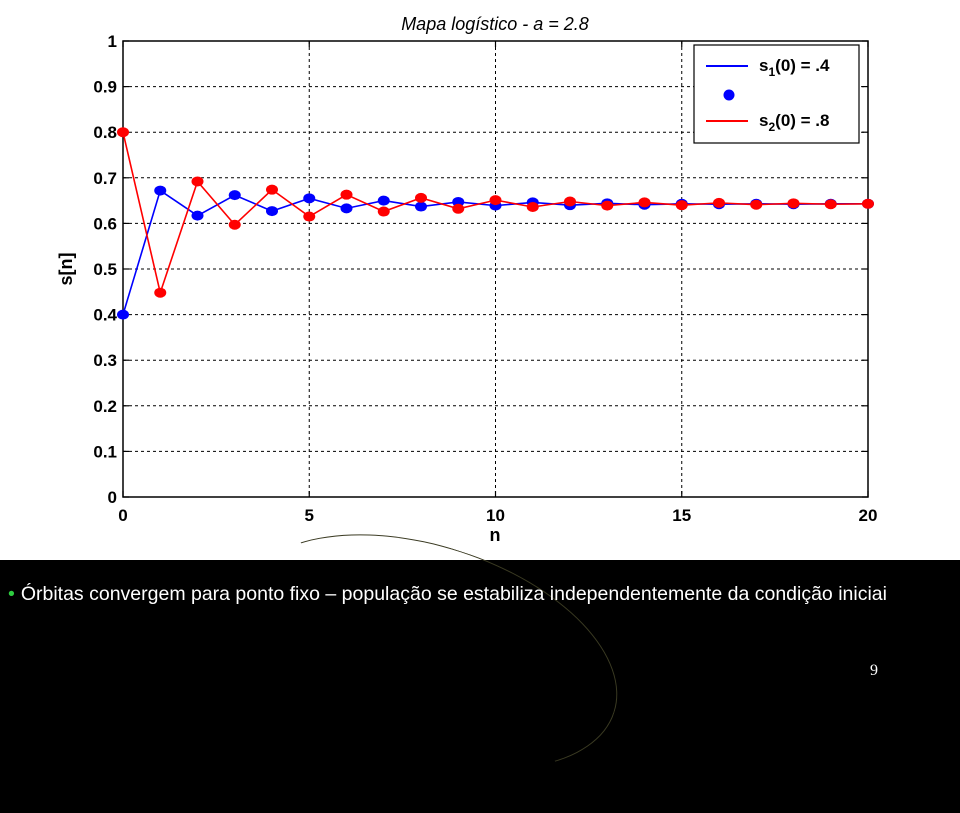 The width and height of the screenshot is (960, 813). I want to click on y-tick-label: 0.8, so click(105, 132).